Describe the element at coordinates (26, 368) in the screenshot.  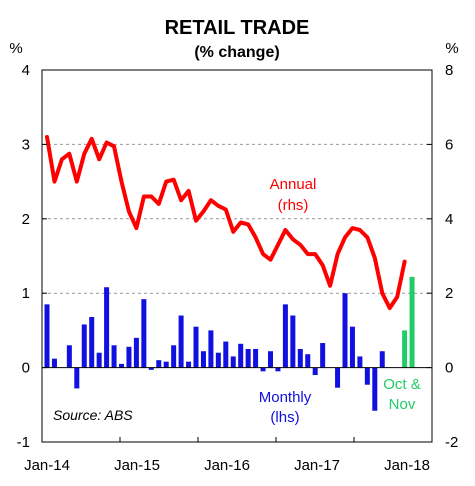
I see `left-tick-label: 0` at that location.